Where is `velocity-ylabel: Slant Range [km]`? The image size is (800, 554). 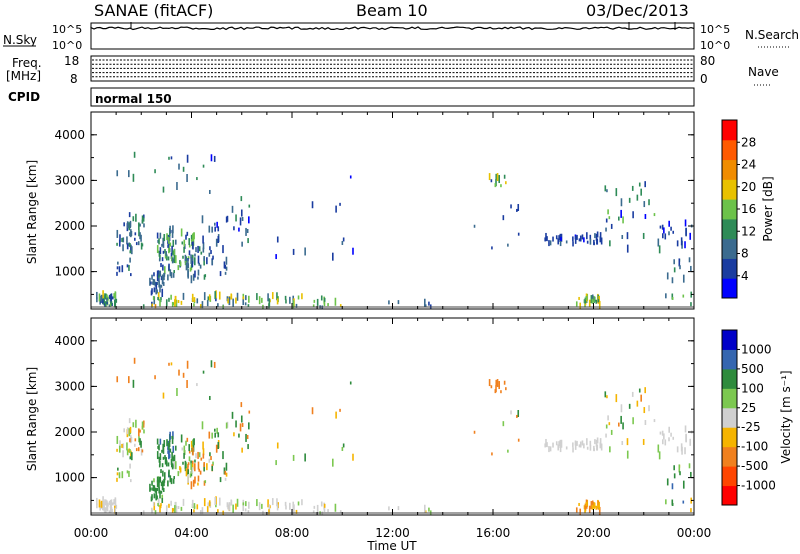
velocity-ylabel: Slant Range [km] is located at coordinates (32, 419).